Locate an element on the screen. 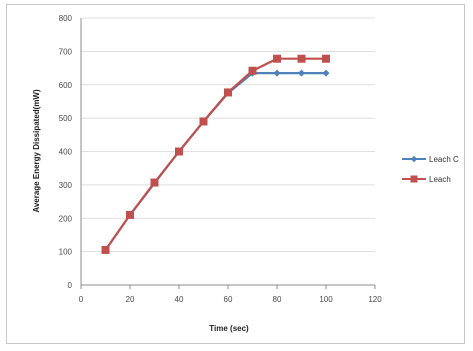 The width and height of the screenshot is (473, 351). x-tick-labels: 0 20 40 60 80 100 120 is located at coordinates (230, 299).